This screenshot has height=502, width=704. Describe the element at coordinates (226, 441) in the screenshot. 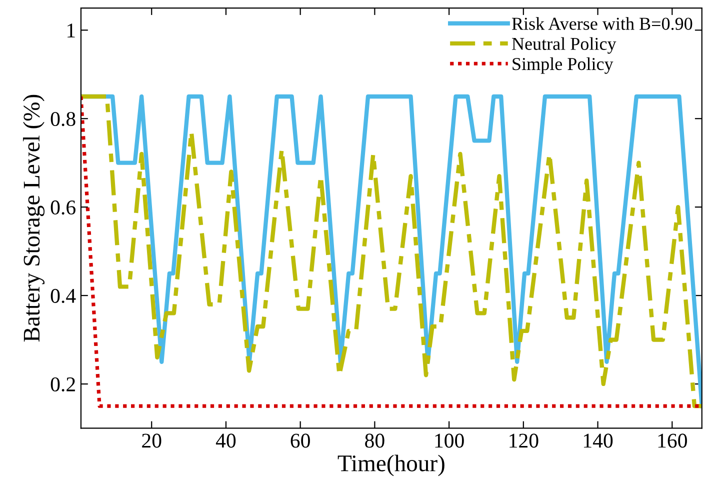

I see `x-tick-label: 40` at that location.